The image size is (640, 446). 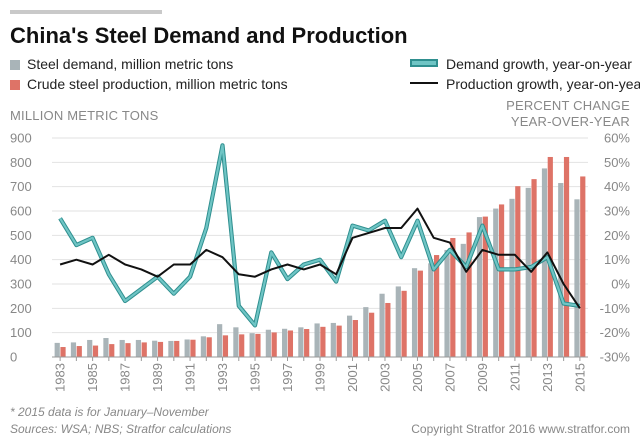 What do you see at coordinates (255, 377) in the screenshot?
I see `x-tick-label: 1995` at bounding box center [255, 377].